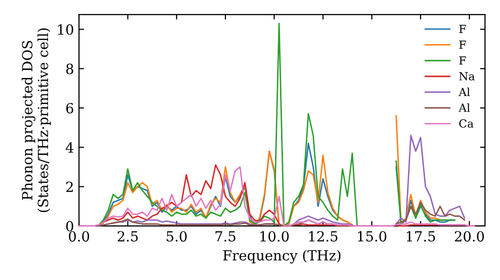 This screenshot has width=500, height=280. Describe the element at coordinates (70, 226) in the screenshot. I see `y-tick-label: 0` at that location.